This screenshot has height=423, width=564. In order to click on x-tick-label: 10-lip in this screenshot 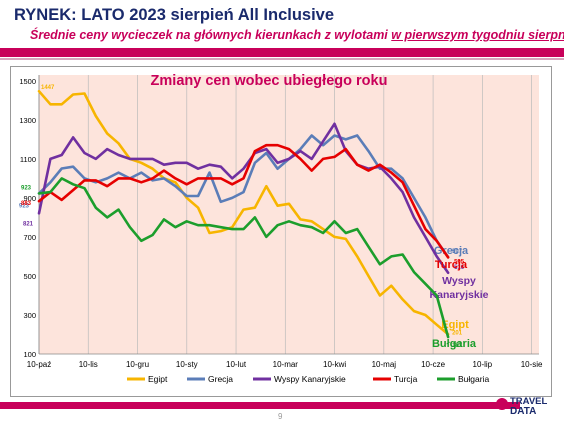, I will do `click(483, 364)`.